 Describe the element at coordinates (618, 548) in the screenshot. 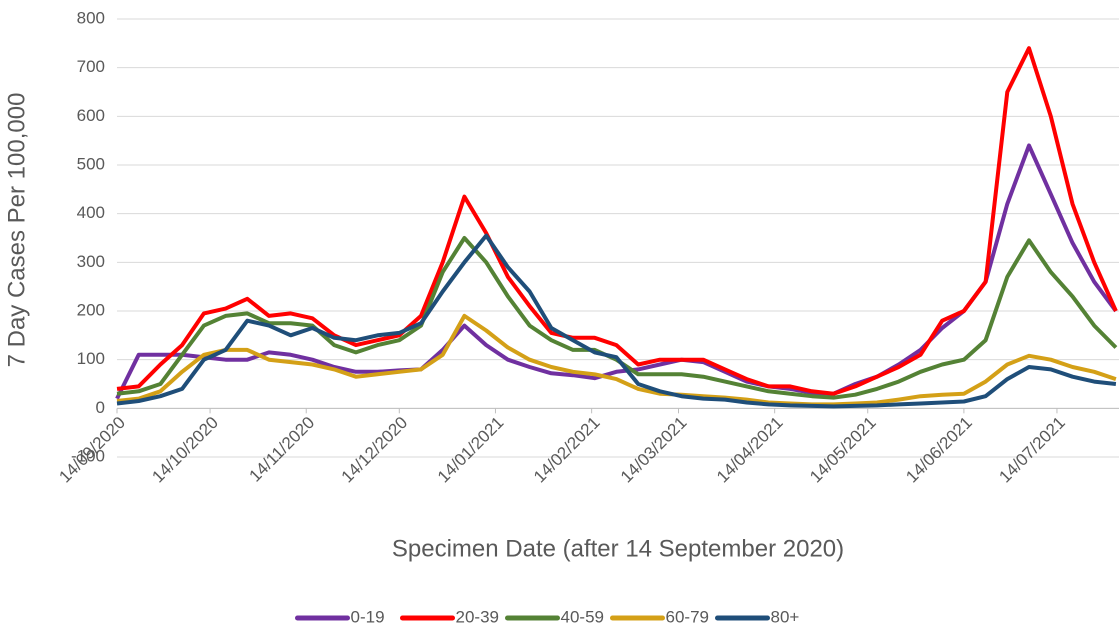

I see `x-axis-label: Specimen Date (after 14 September 2020)` at that location.